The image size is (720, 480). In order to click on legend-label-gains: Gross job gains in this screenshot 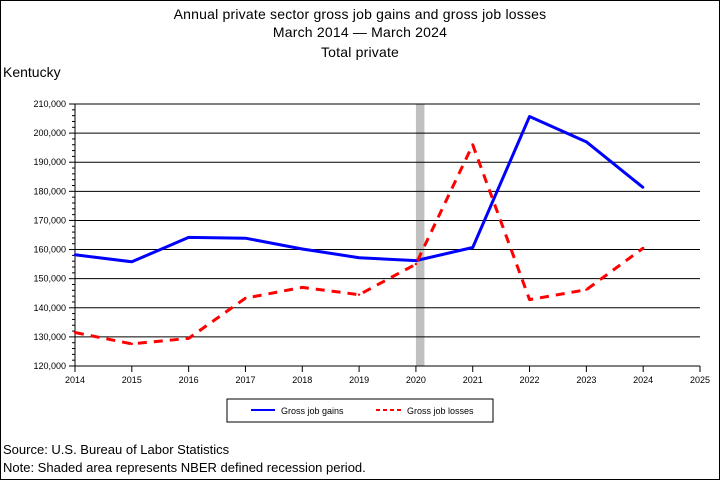, I will do `click(312, 411)`.